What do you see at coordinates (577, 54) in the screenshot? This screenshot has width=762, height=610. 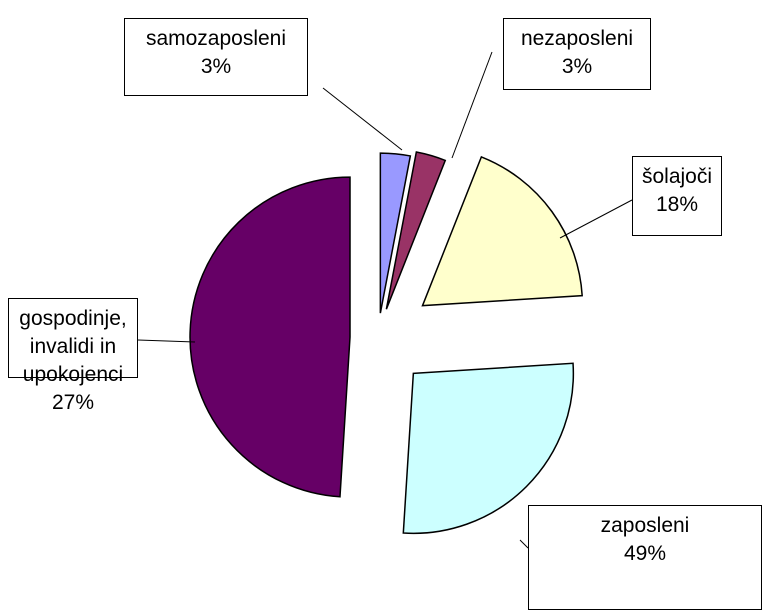 I see `data-label: nezaposleni 3%` at bounding box center [577, 54].